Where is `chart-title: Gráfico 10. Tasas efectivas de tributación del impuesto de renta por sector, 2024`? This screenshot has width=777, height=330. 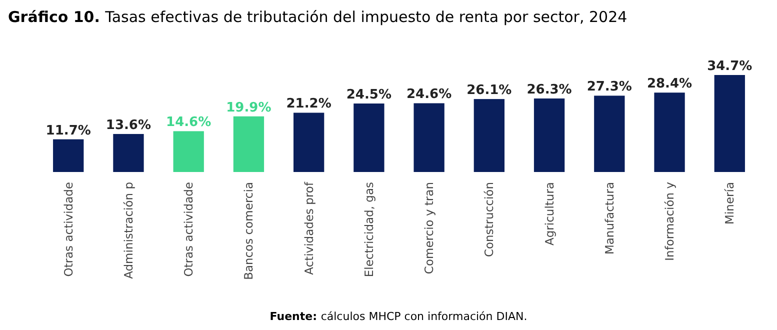 chart-title: Gráfico 10. Tasas efectivas de tributación del impuesto de renta por sector, 2024 is located at coordinates (318, 17).